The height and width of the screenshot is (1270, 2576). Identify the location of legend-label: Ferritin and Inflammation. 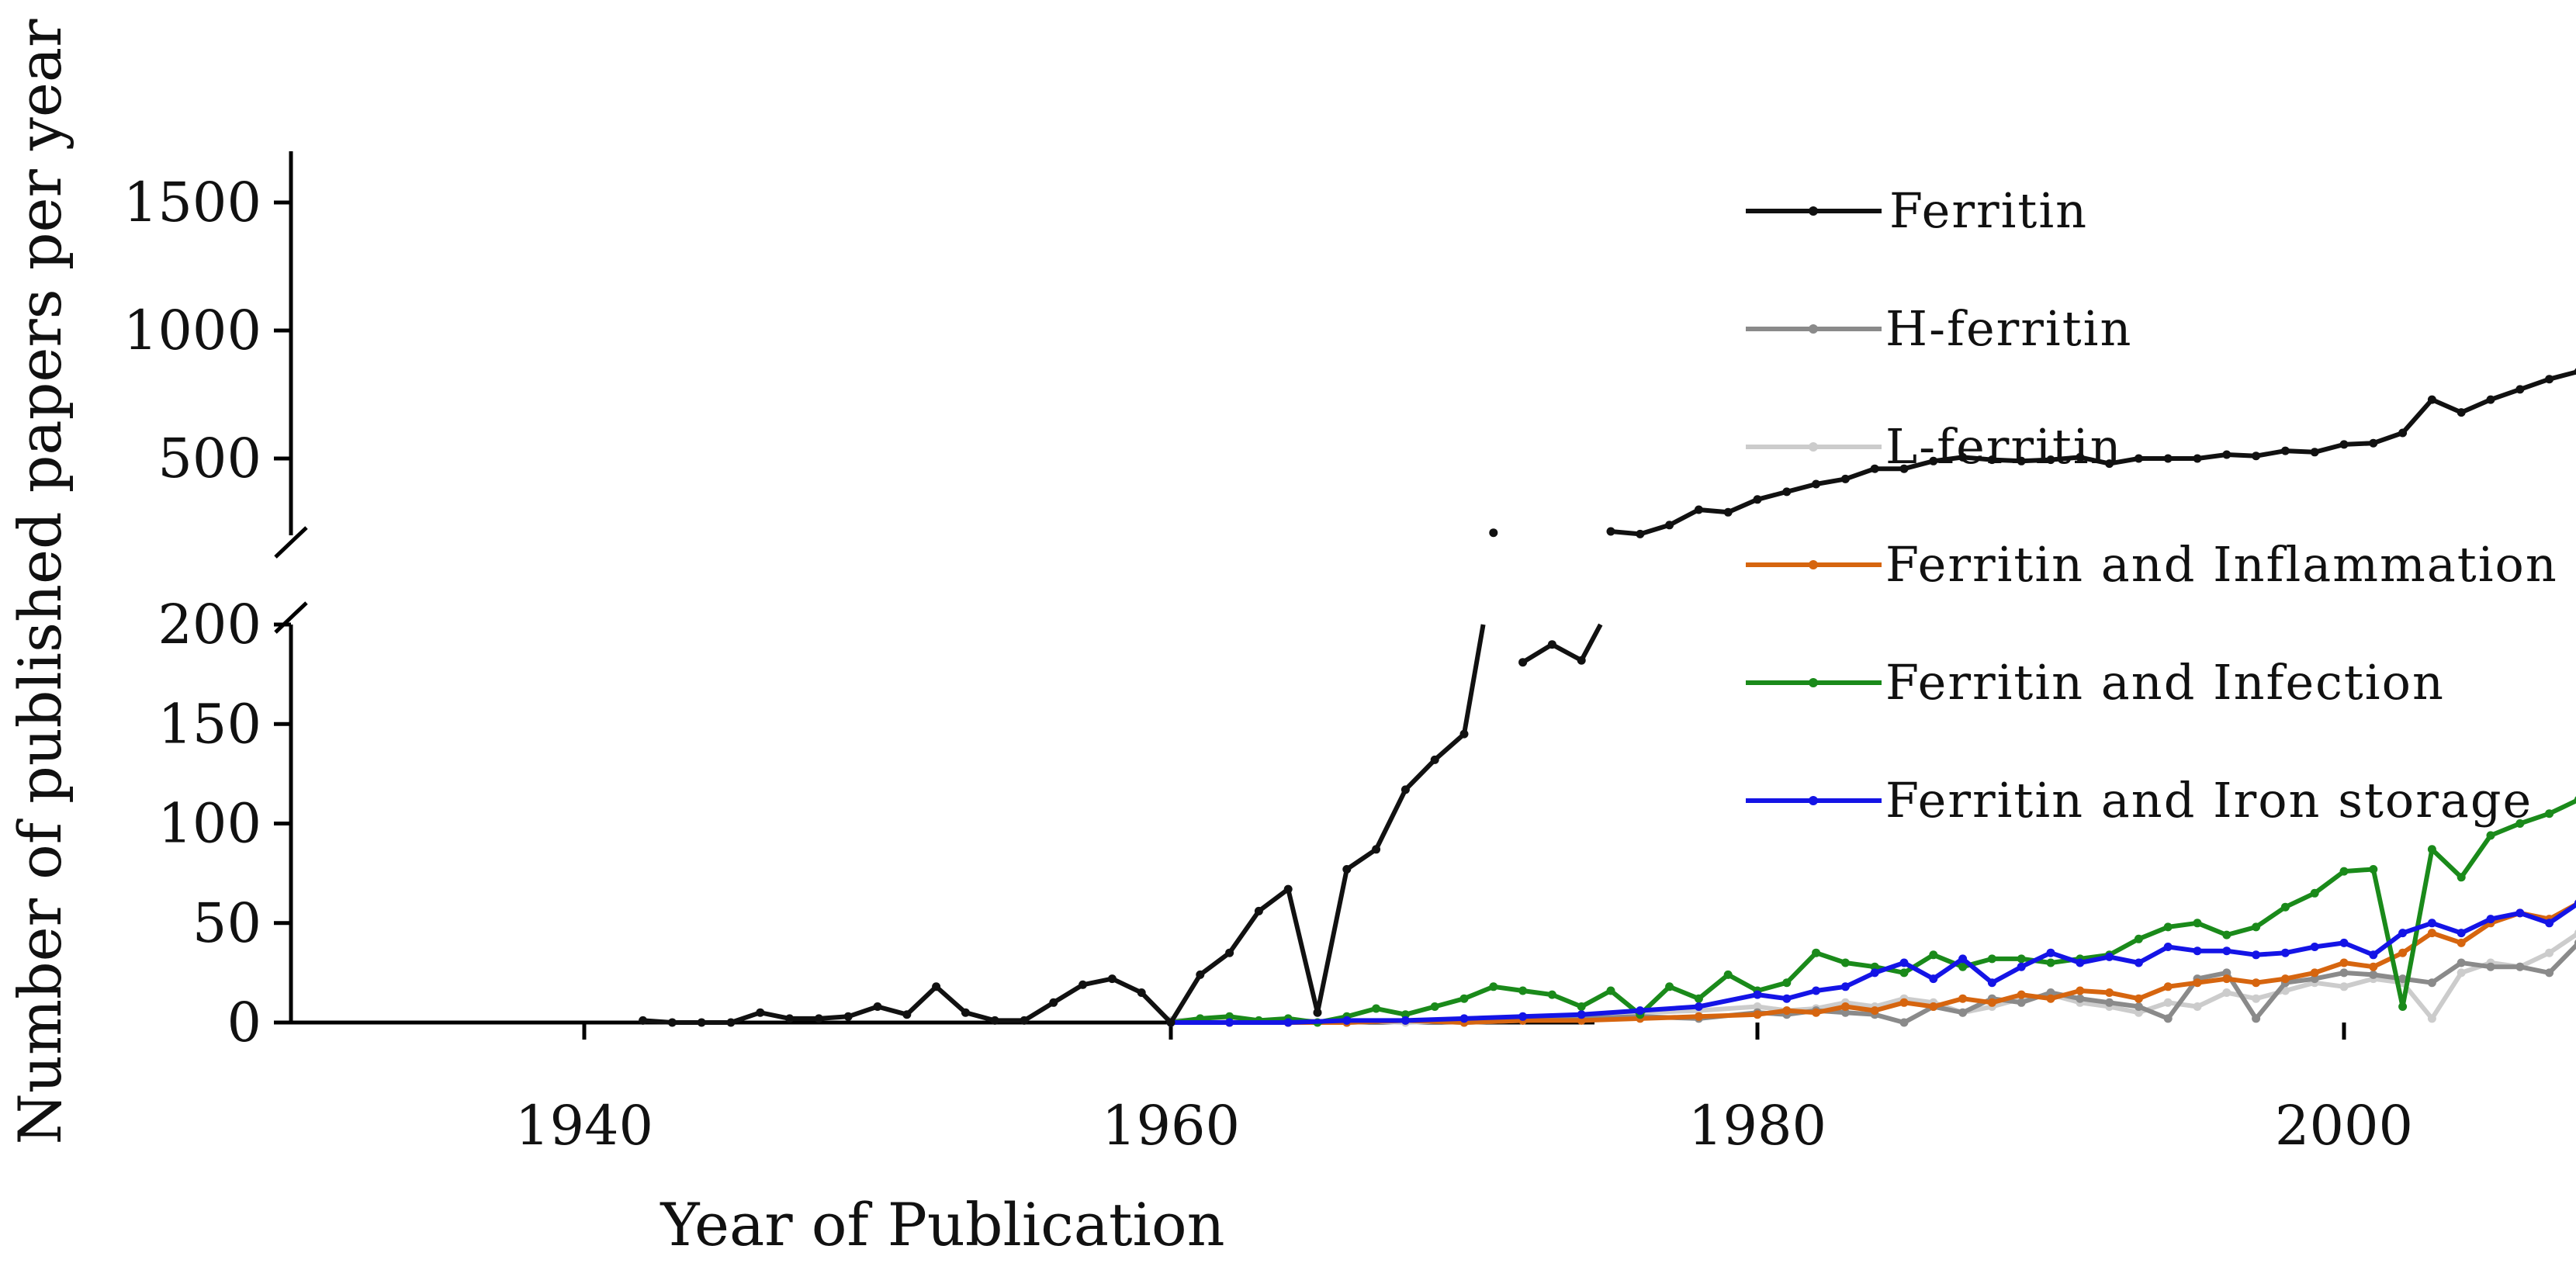
(2221, 564).